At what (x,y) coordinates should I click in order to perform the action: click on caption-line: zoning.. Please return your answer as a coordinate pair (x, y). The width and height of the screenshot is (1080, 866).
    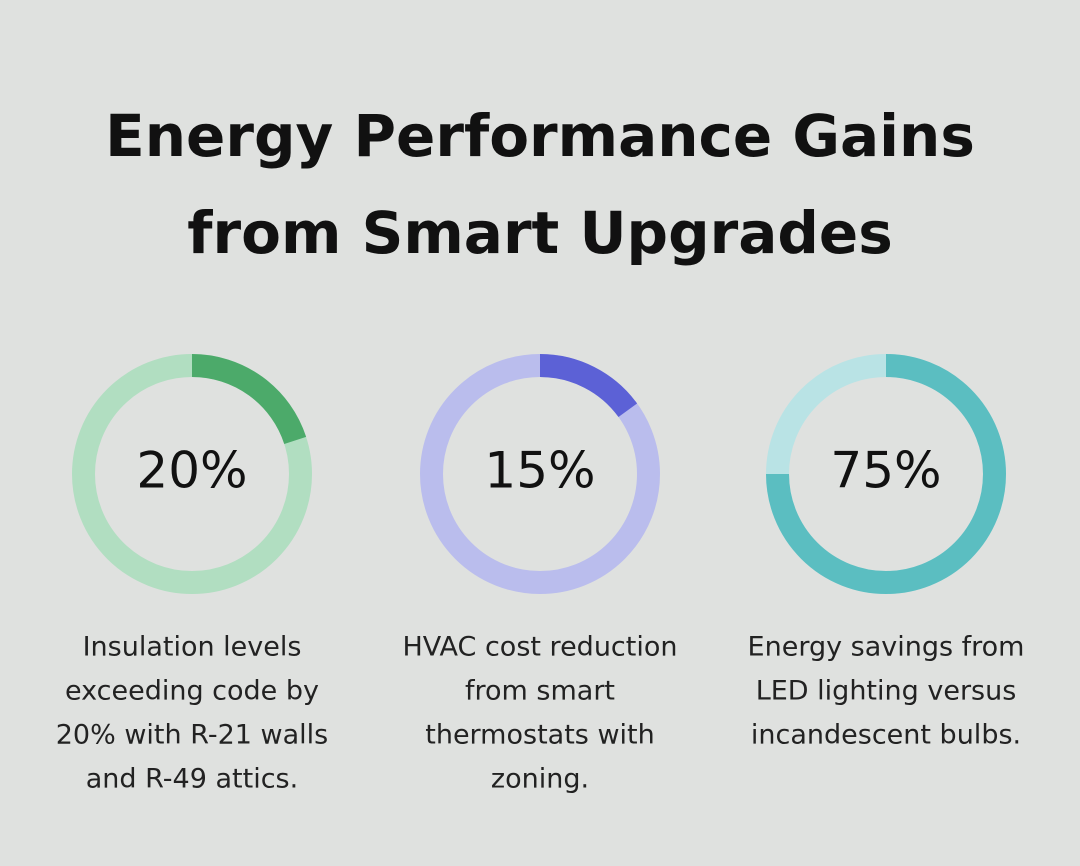
    Looking at the image, I should click on (540, 779).